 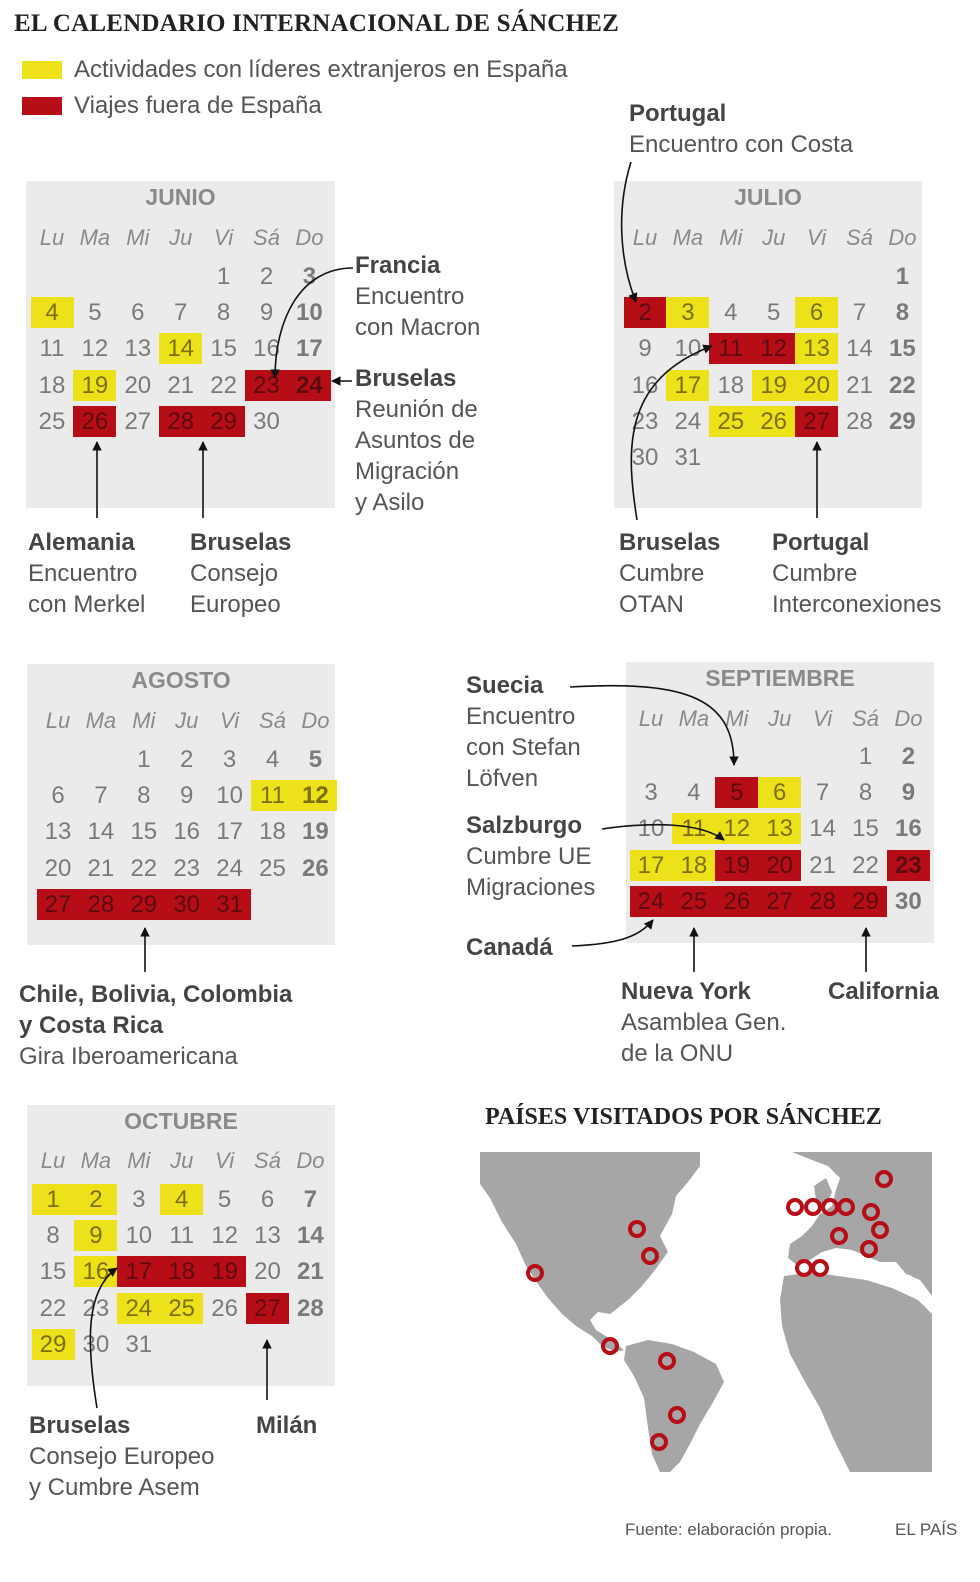 I want to click on page-title: EL CALENDARIO INTERNACIONAL DE SÁNCHEZ, so click(x=316, y=23).